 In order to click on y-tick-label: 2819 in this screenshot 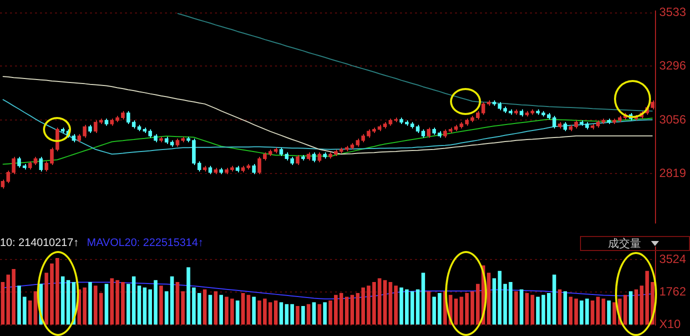, I will do `click(672, 173)`.